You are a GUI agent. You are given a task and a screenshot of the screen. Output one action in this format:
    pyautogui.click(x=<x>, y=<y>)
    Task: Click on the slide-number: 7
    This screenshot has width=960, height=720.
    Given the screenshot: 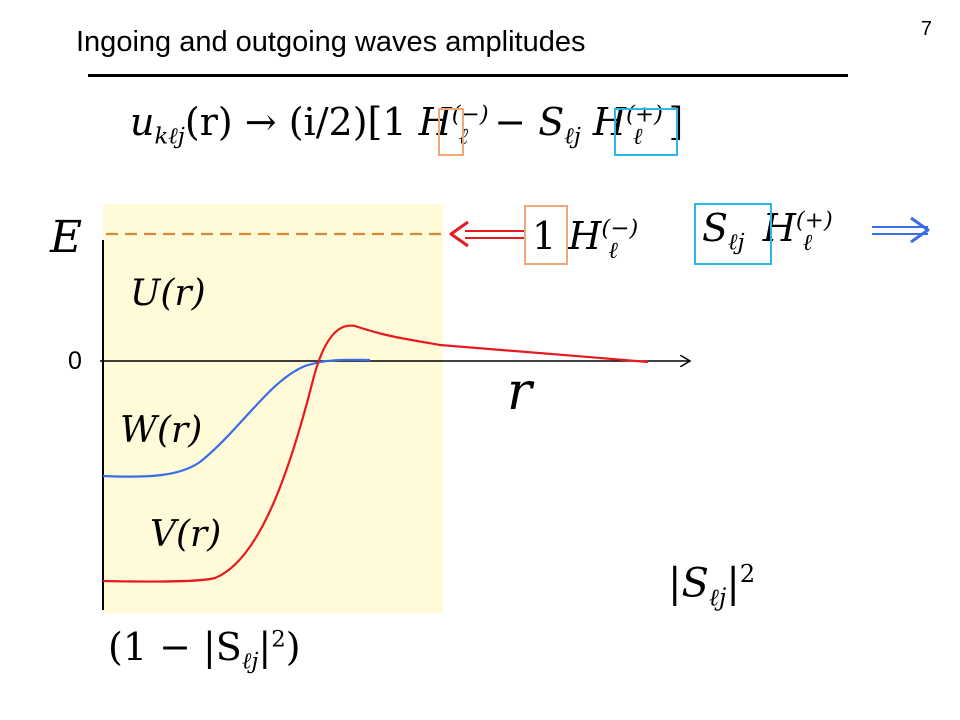 What is the action you would take?
    pyautogui.click(x=926, y=29)
    